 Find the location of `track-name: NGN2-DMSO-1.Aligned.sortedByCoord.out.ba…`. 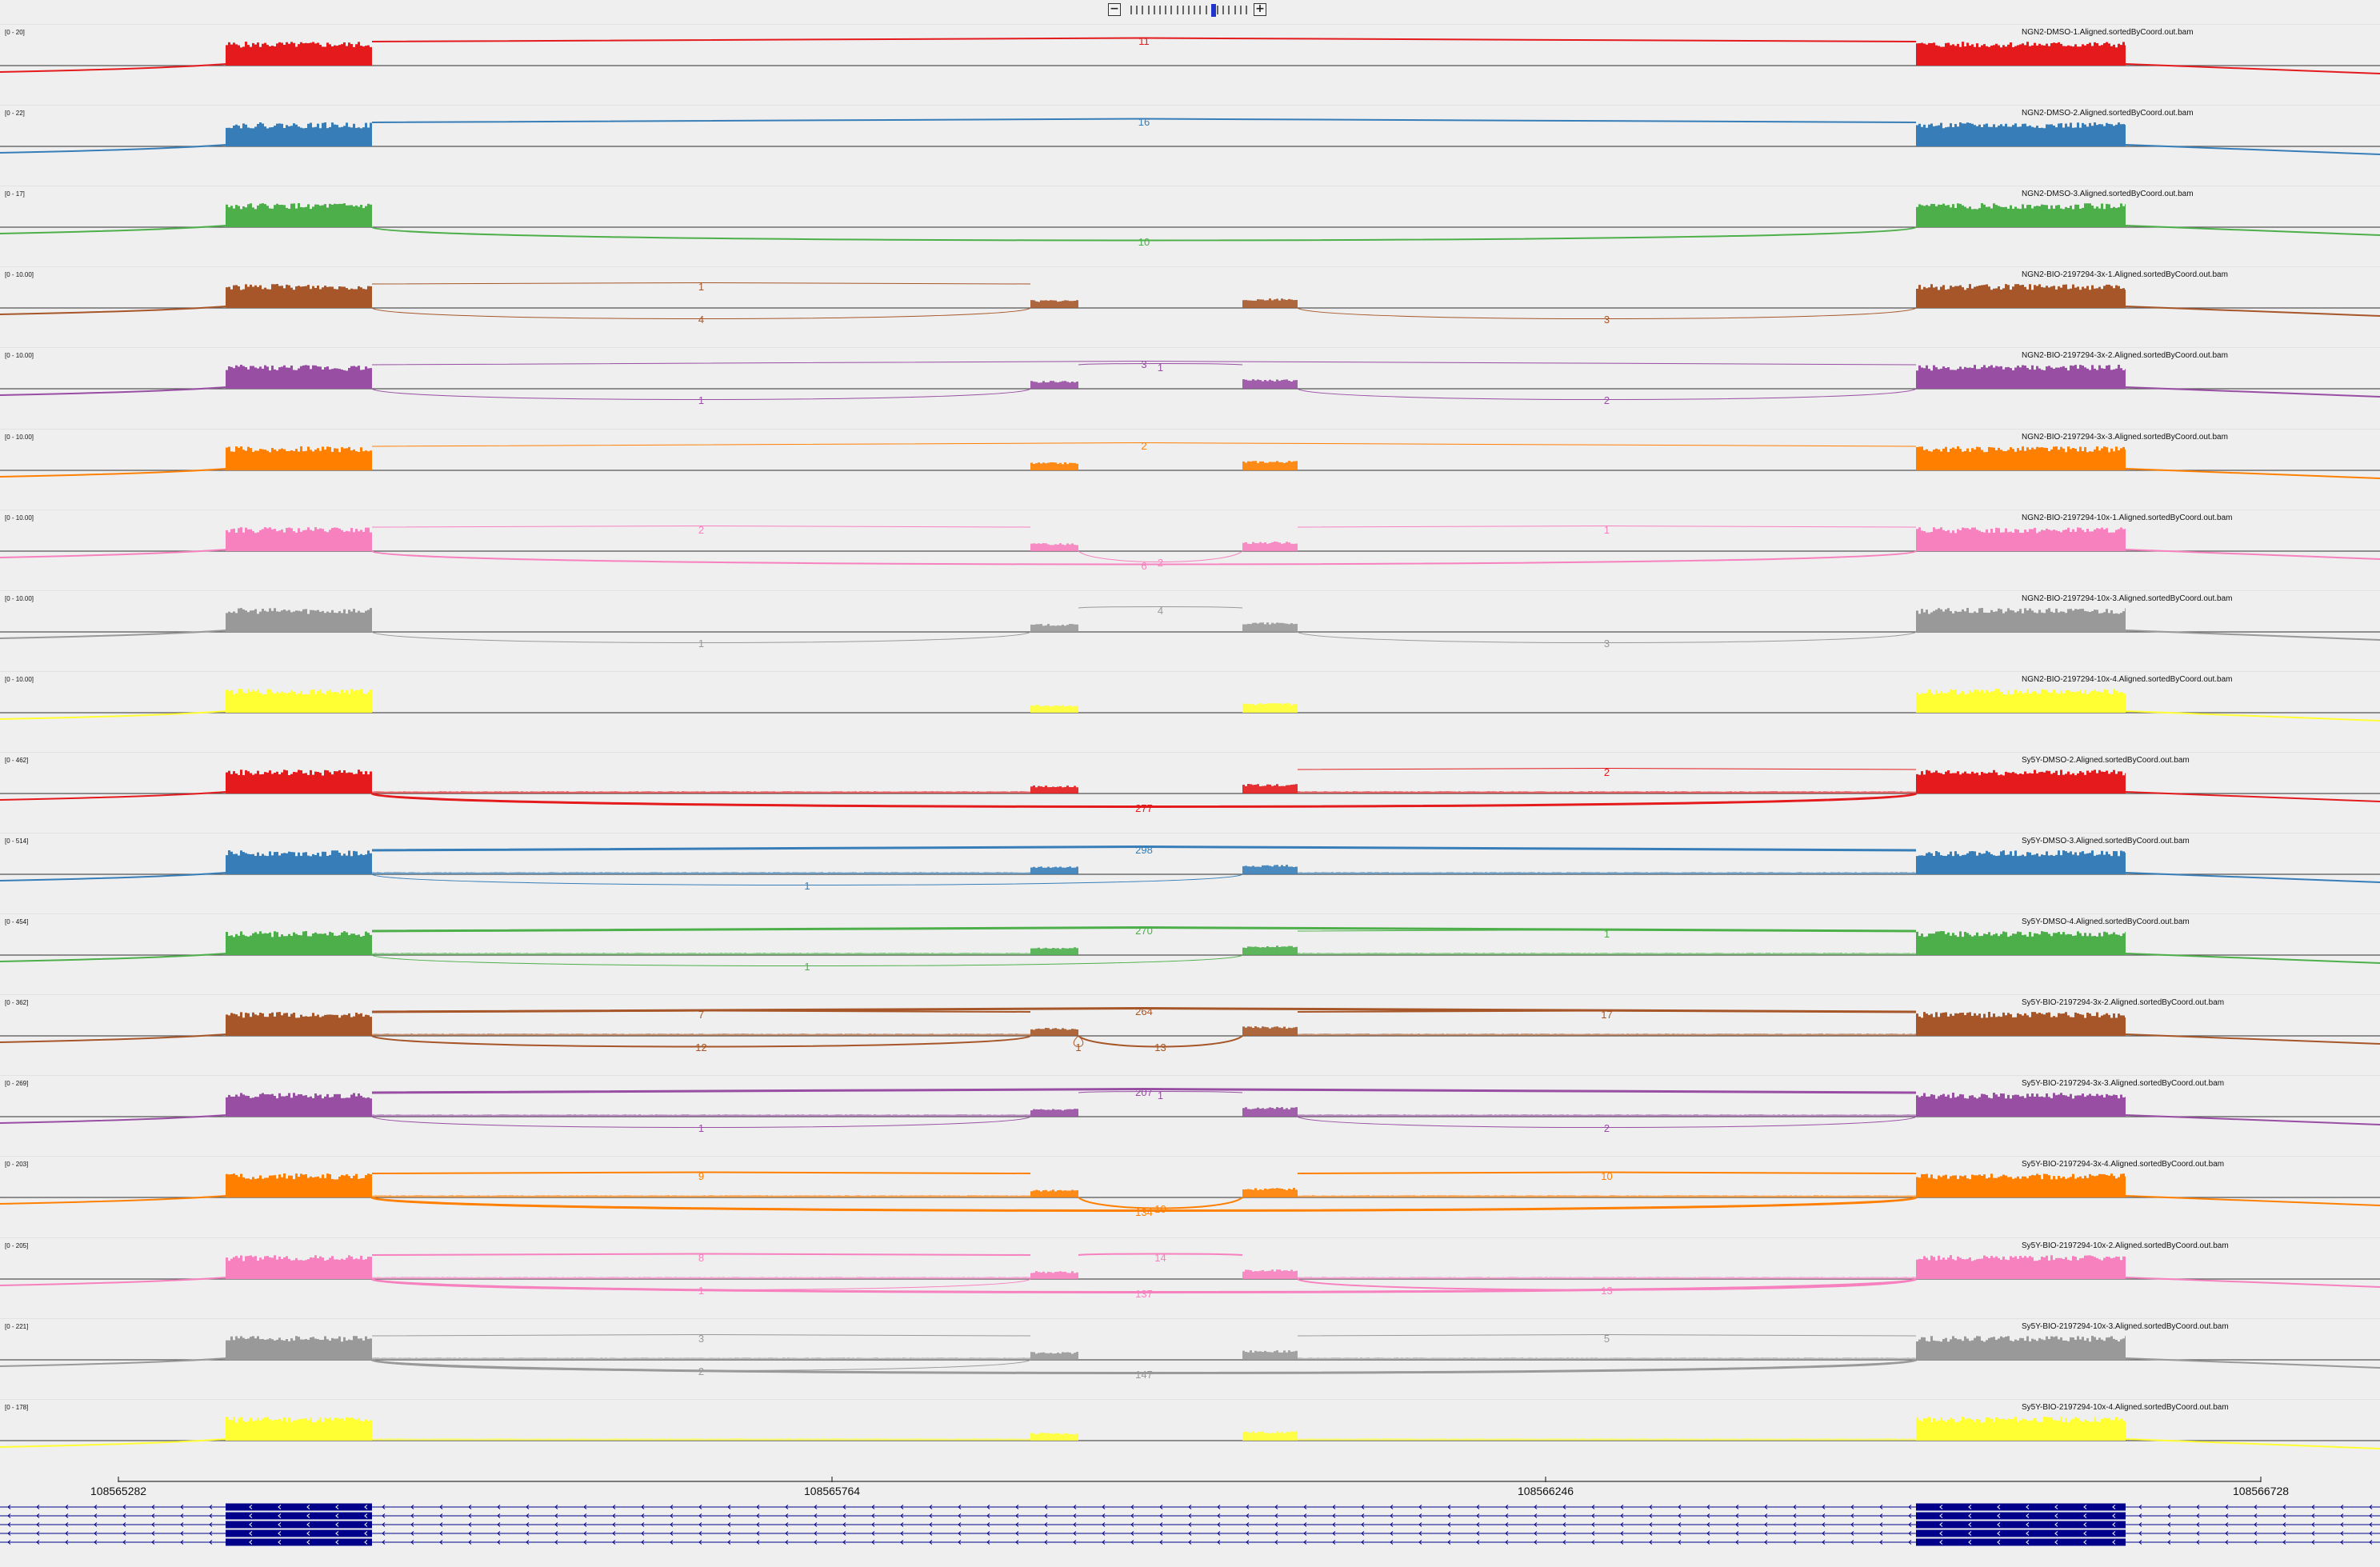

track-name: NGN2-DMSO-1.Aligned.sortedByCoord.out.ba… is located at coordinates (2108, 32).